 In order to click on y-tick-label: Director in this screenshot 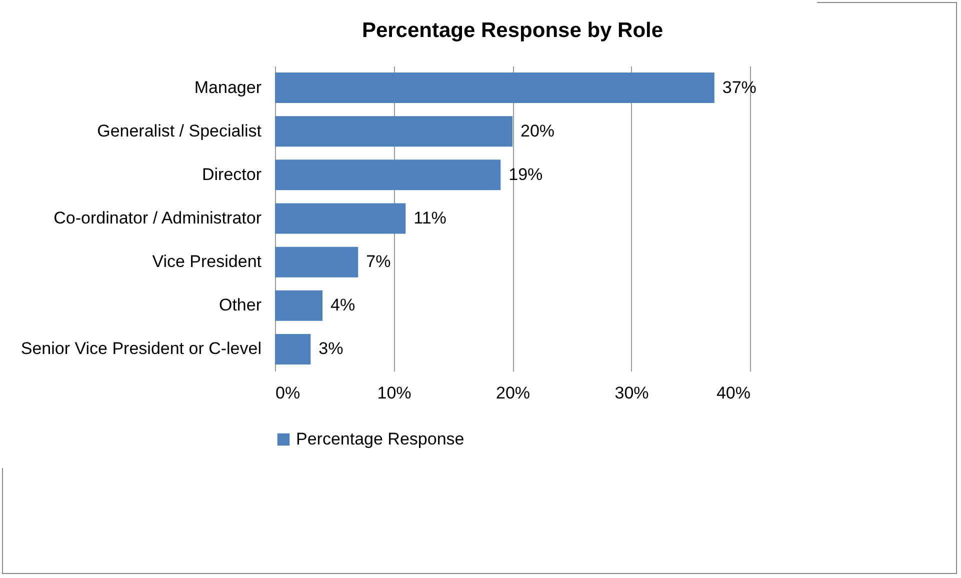, I will do `click(232, 174)`.